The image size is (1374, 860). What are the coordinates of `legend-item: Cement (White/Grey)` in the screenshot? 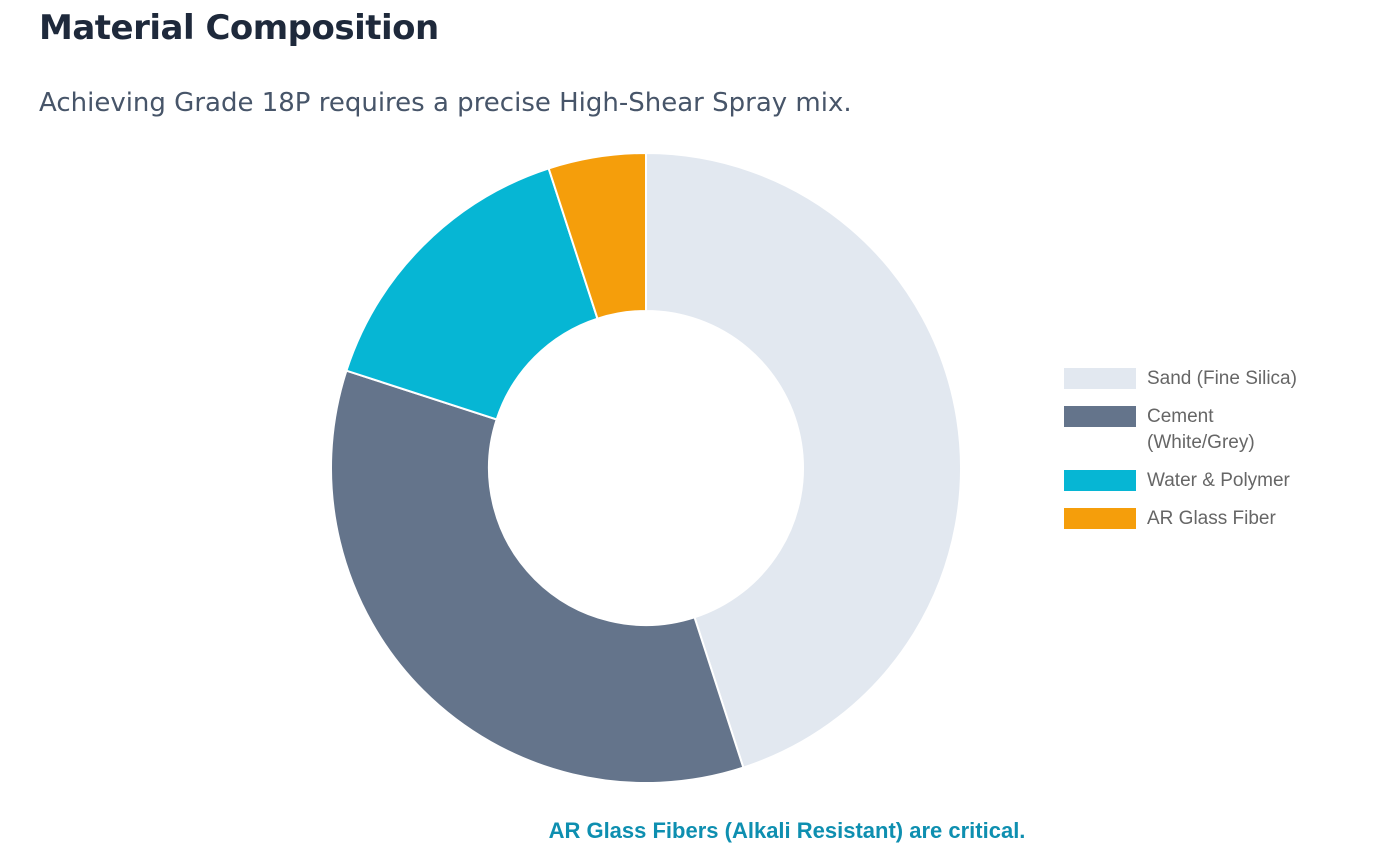 It's located at (1199, 430).